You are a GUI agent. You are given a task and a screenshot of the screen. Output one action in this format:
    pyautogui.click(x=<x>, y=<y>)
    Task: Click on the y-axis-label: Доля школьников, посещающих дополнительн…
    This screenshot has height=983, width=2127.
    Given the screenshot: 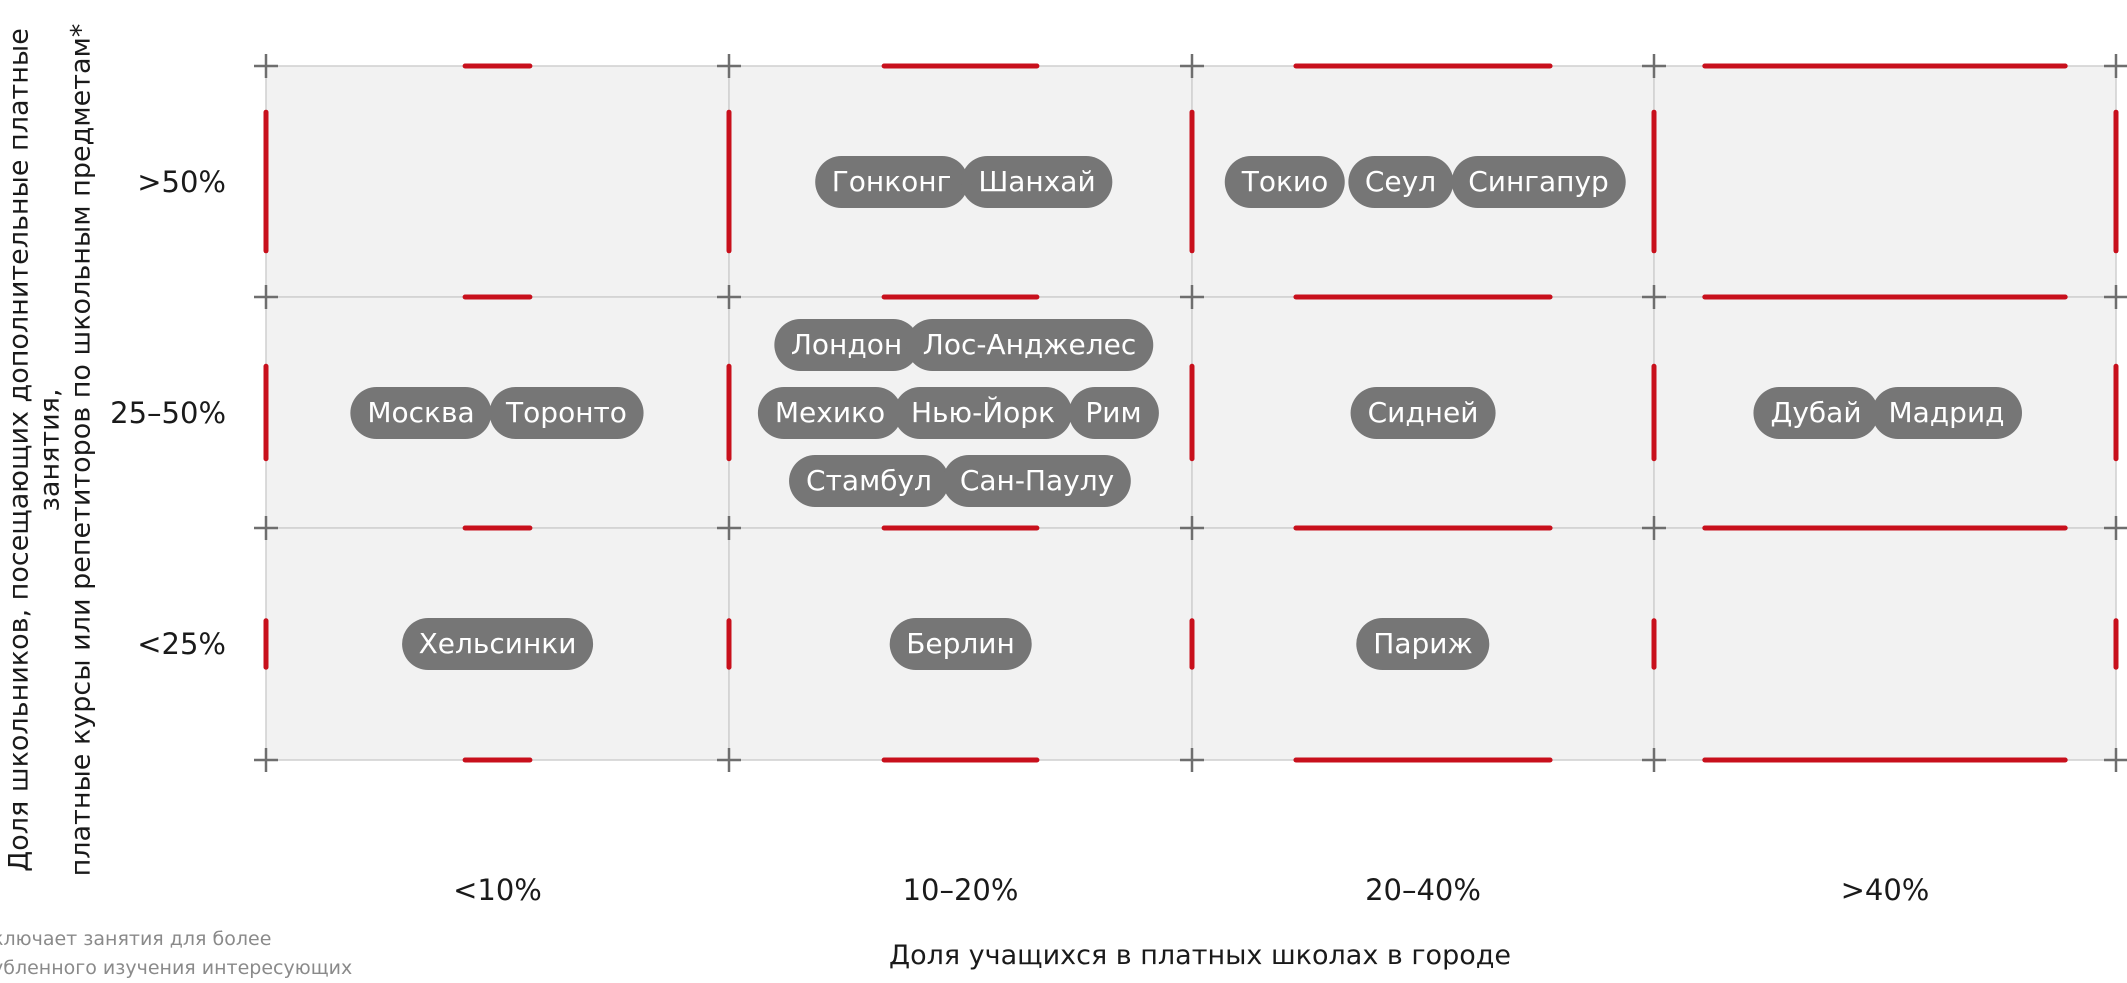 What is the action you would take?
    pyautogui.click(x=50, y=450)
    